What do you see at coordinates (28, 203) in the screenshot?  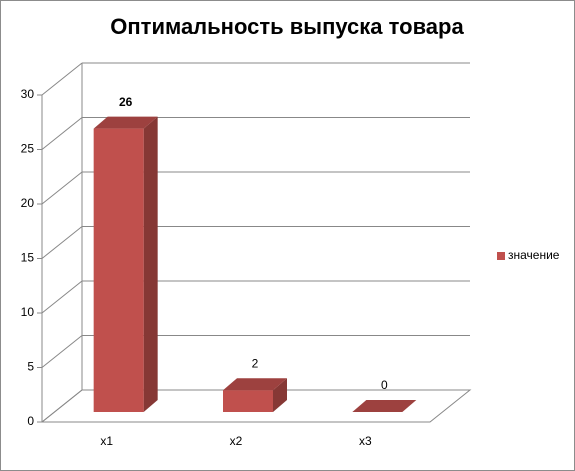 I see `y-tick-label: 20` at bounding box center [28, 203].